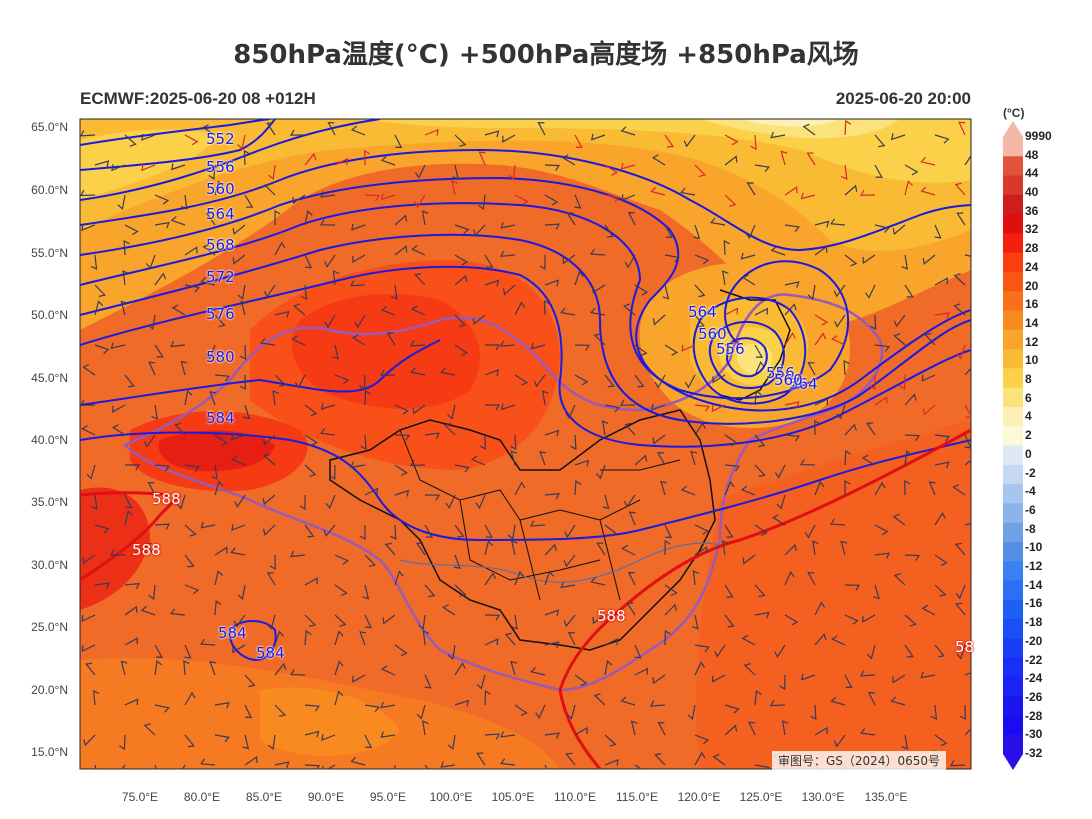 The image size is (1092, 819). What do you see at coordinates (1032, 360) in the screenshot?
I see `colorbar-tick-label: 10` at bounding box center [1032, 360].